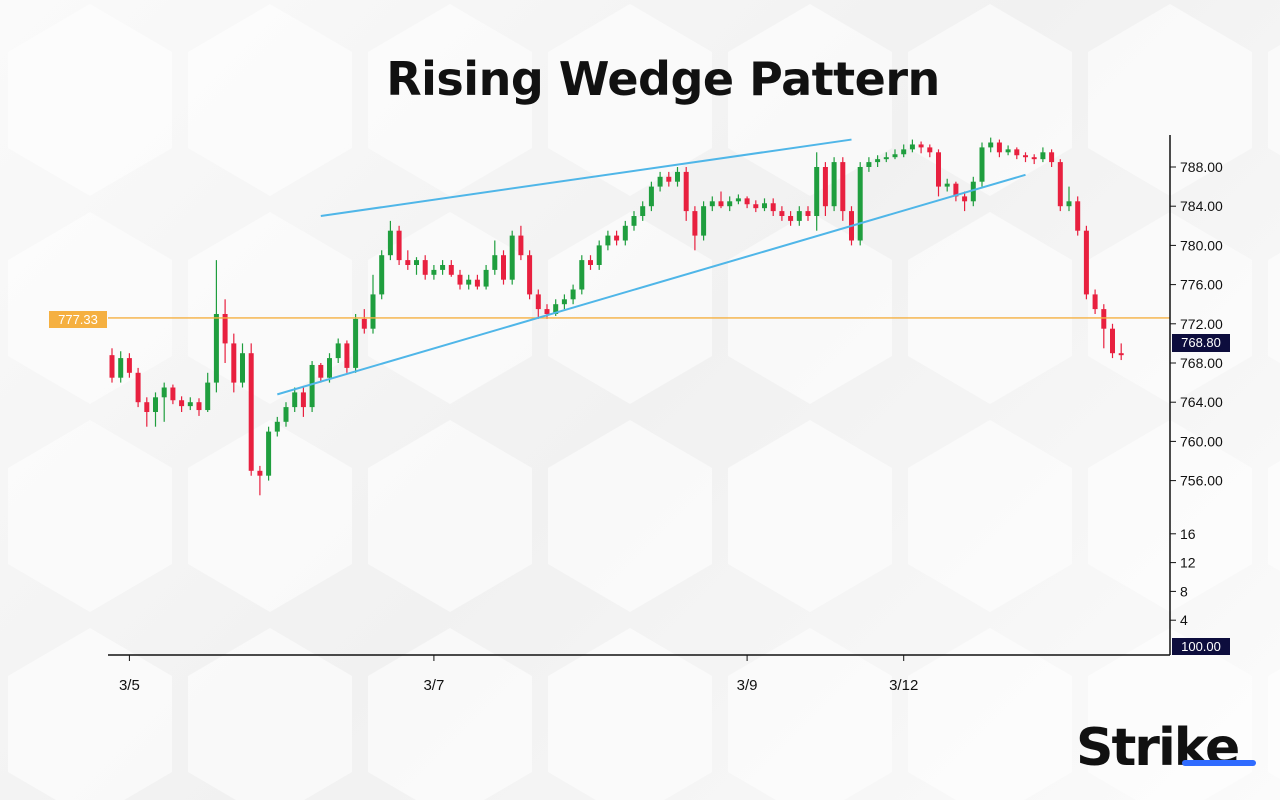 This screenshot has width=1280, height=800. I want to click on volume-label-text: 100.00, so click(1201, 646).